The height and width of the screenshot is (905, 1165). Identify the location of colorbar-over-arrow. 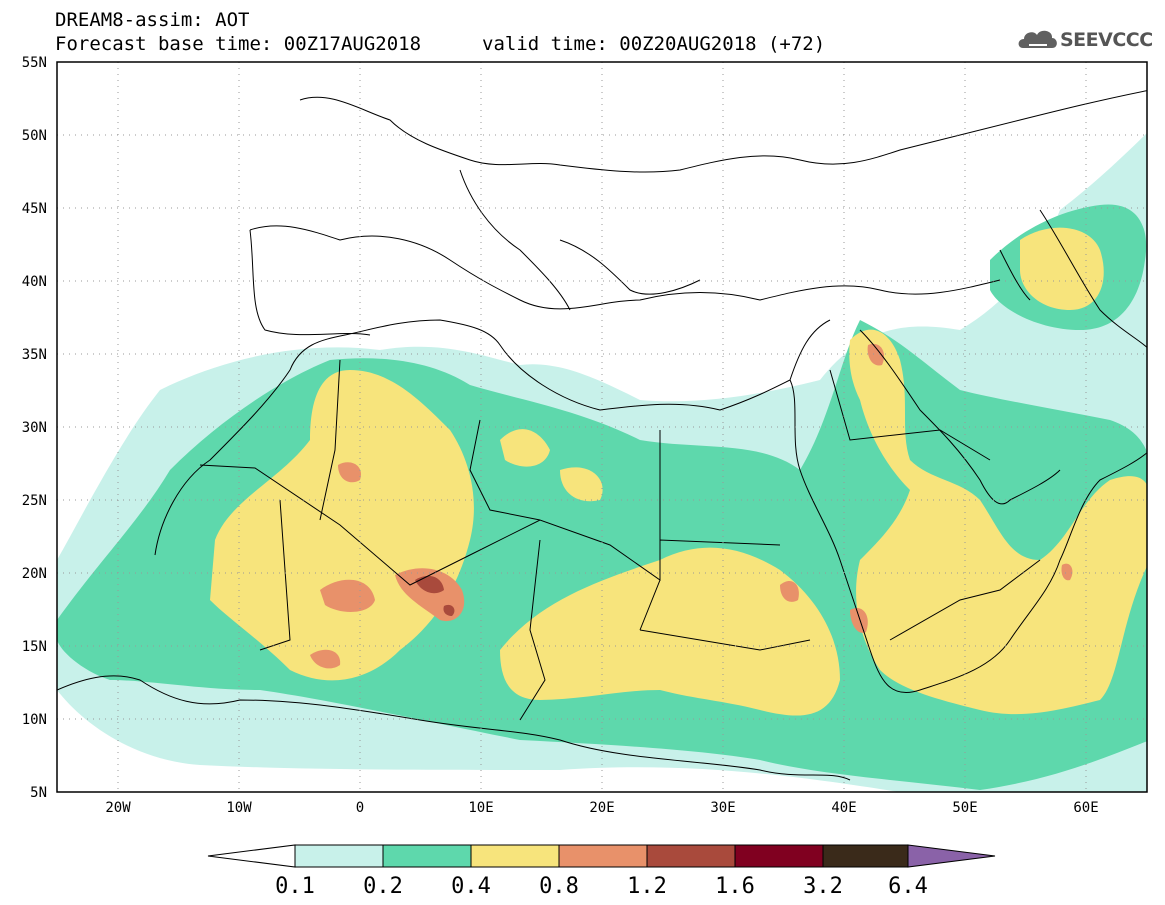
(951, 856).